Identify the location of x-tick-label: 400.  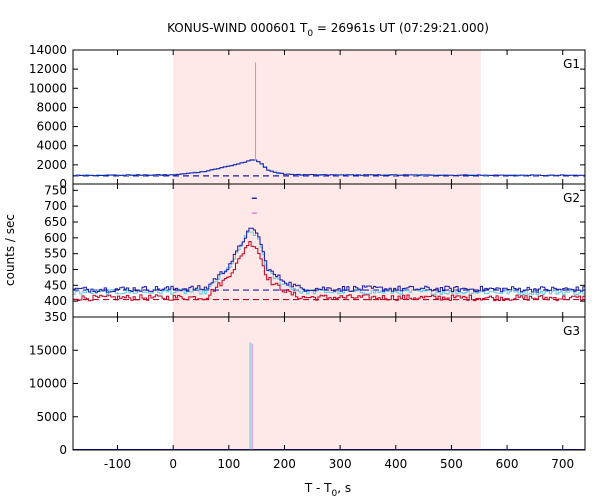
(395, 464).